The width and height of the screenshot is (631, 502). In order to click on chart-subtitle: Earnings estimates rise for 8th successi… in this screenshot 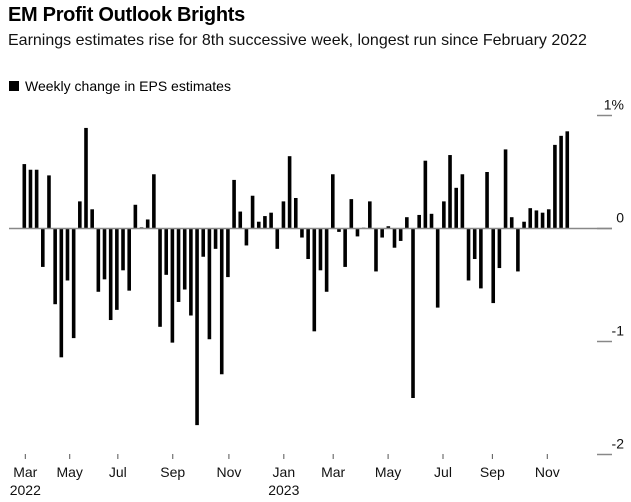, I will do `click(297, 40)`.